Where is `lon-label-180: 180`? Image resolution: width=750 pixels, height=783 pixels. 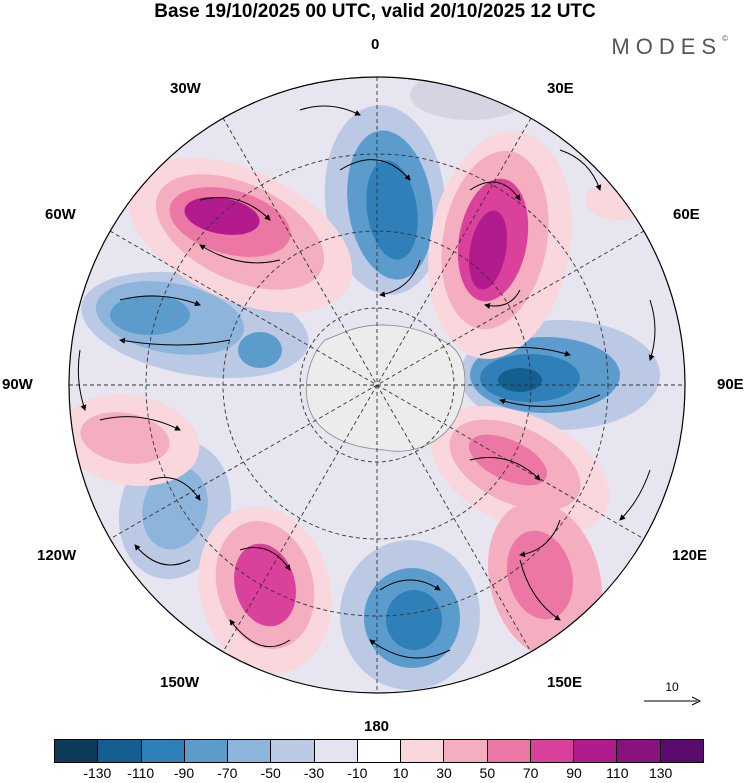
lon-label-180: 180 is located at coordinates (377, 726).